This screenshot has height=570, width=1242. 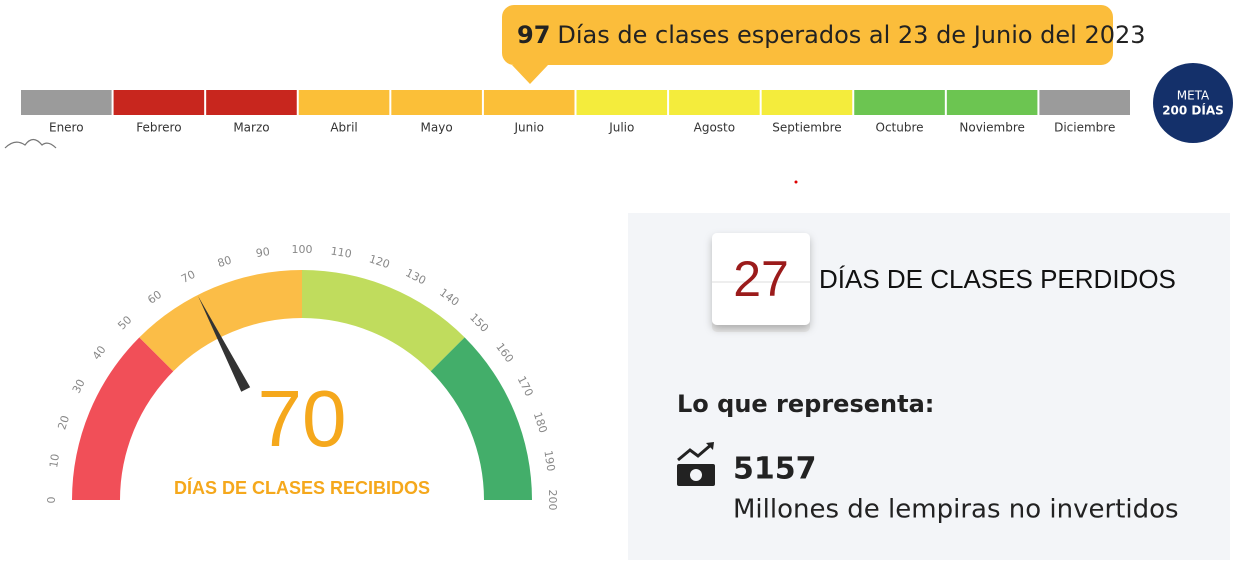 What do you see at coordinates (552, 500) in the screenshot?
I see `gauge-tick-label: 200` at bounding box center [552, 500].